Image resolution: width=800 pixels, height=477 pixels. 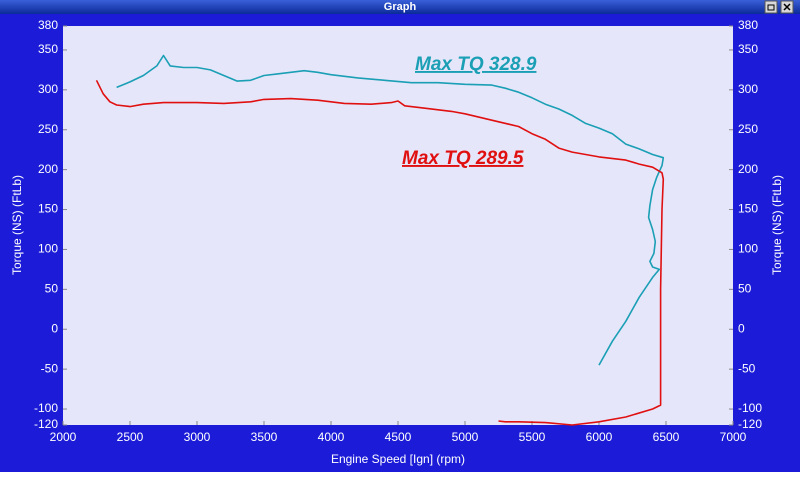 What do you see at coordinates (463, 158) in the screenshot?
I see `max-annotation: Max TQ 289.5` at bounding box center [463, 158].